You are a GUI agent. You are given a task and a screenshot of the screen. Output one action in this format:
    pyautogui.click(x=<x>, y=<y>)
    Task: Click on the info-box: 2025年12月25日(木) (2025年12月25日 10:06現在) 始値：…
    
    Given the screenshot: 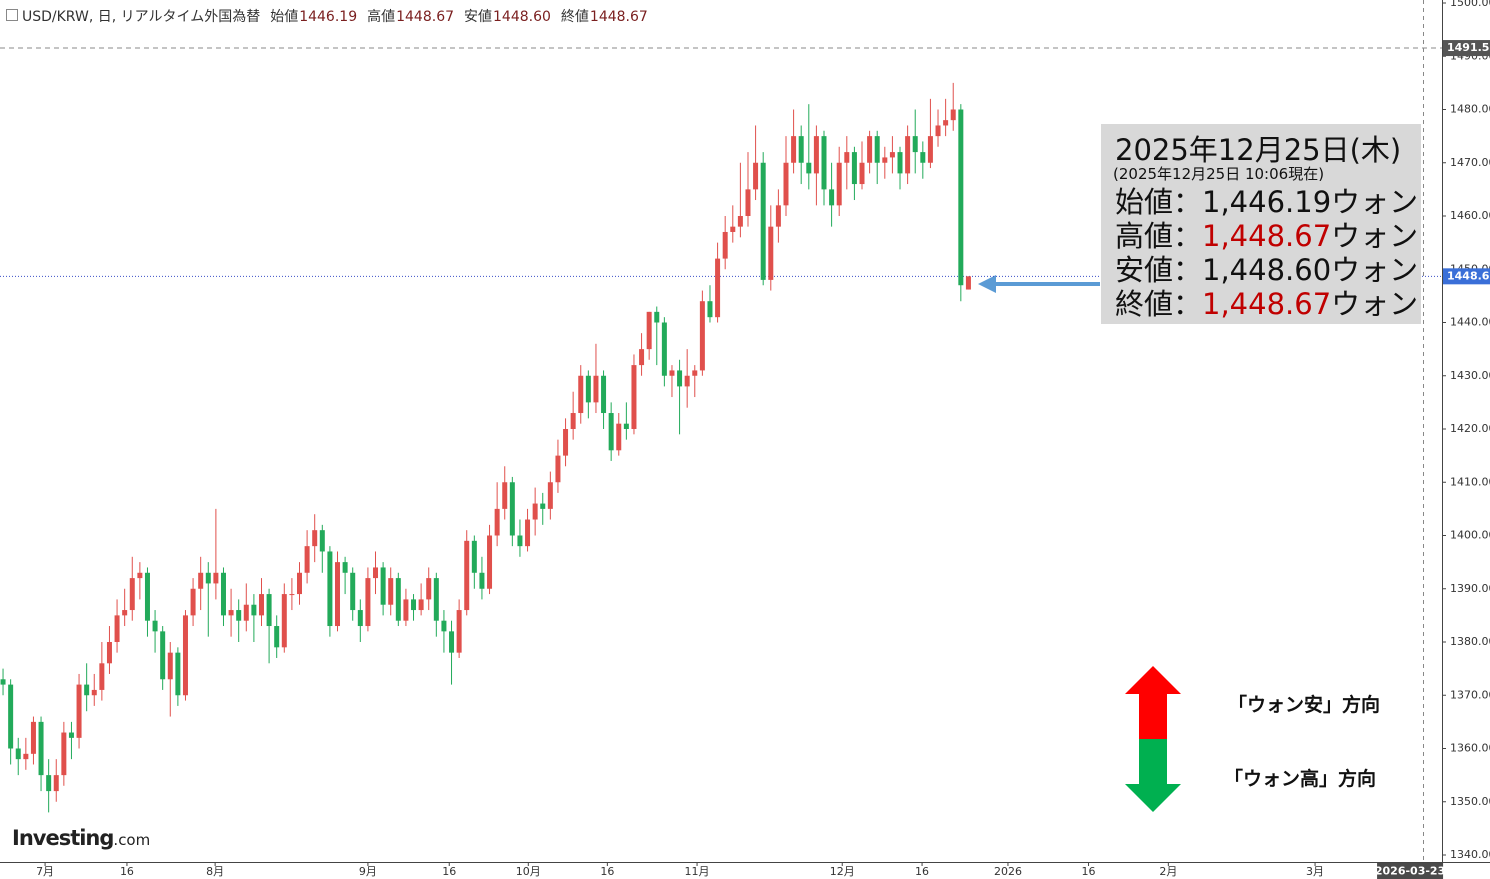 What is the action you would take?
    pyautogui.click(x=1261, y=224)
    